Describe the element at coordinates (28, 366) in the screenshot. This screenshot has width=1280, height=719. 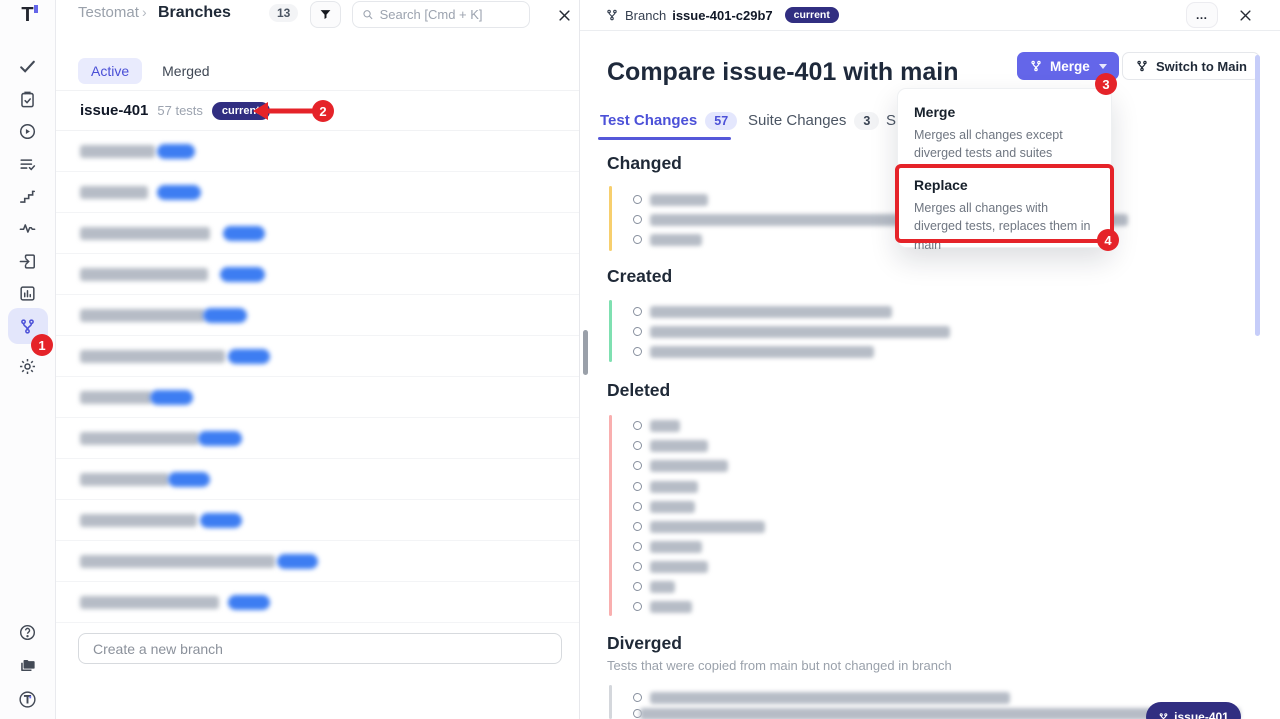
I see `settings-gear-icon` at that location.